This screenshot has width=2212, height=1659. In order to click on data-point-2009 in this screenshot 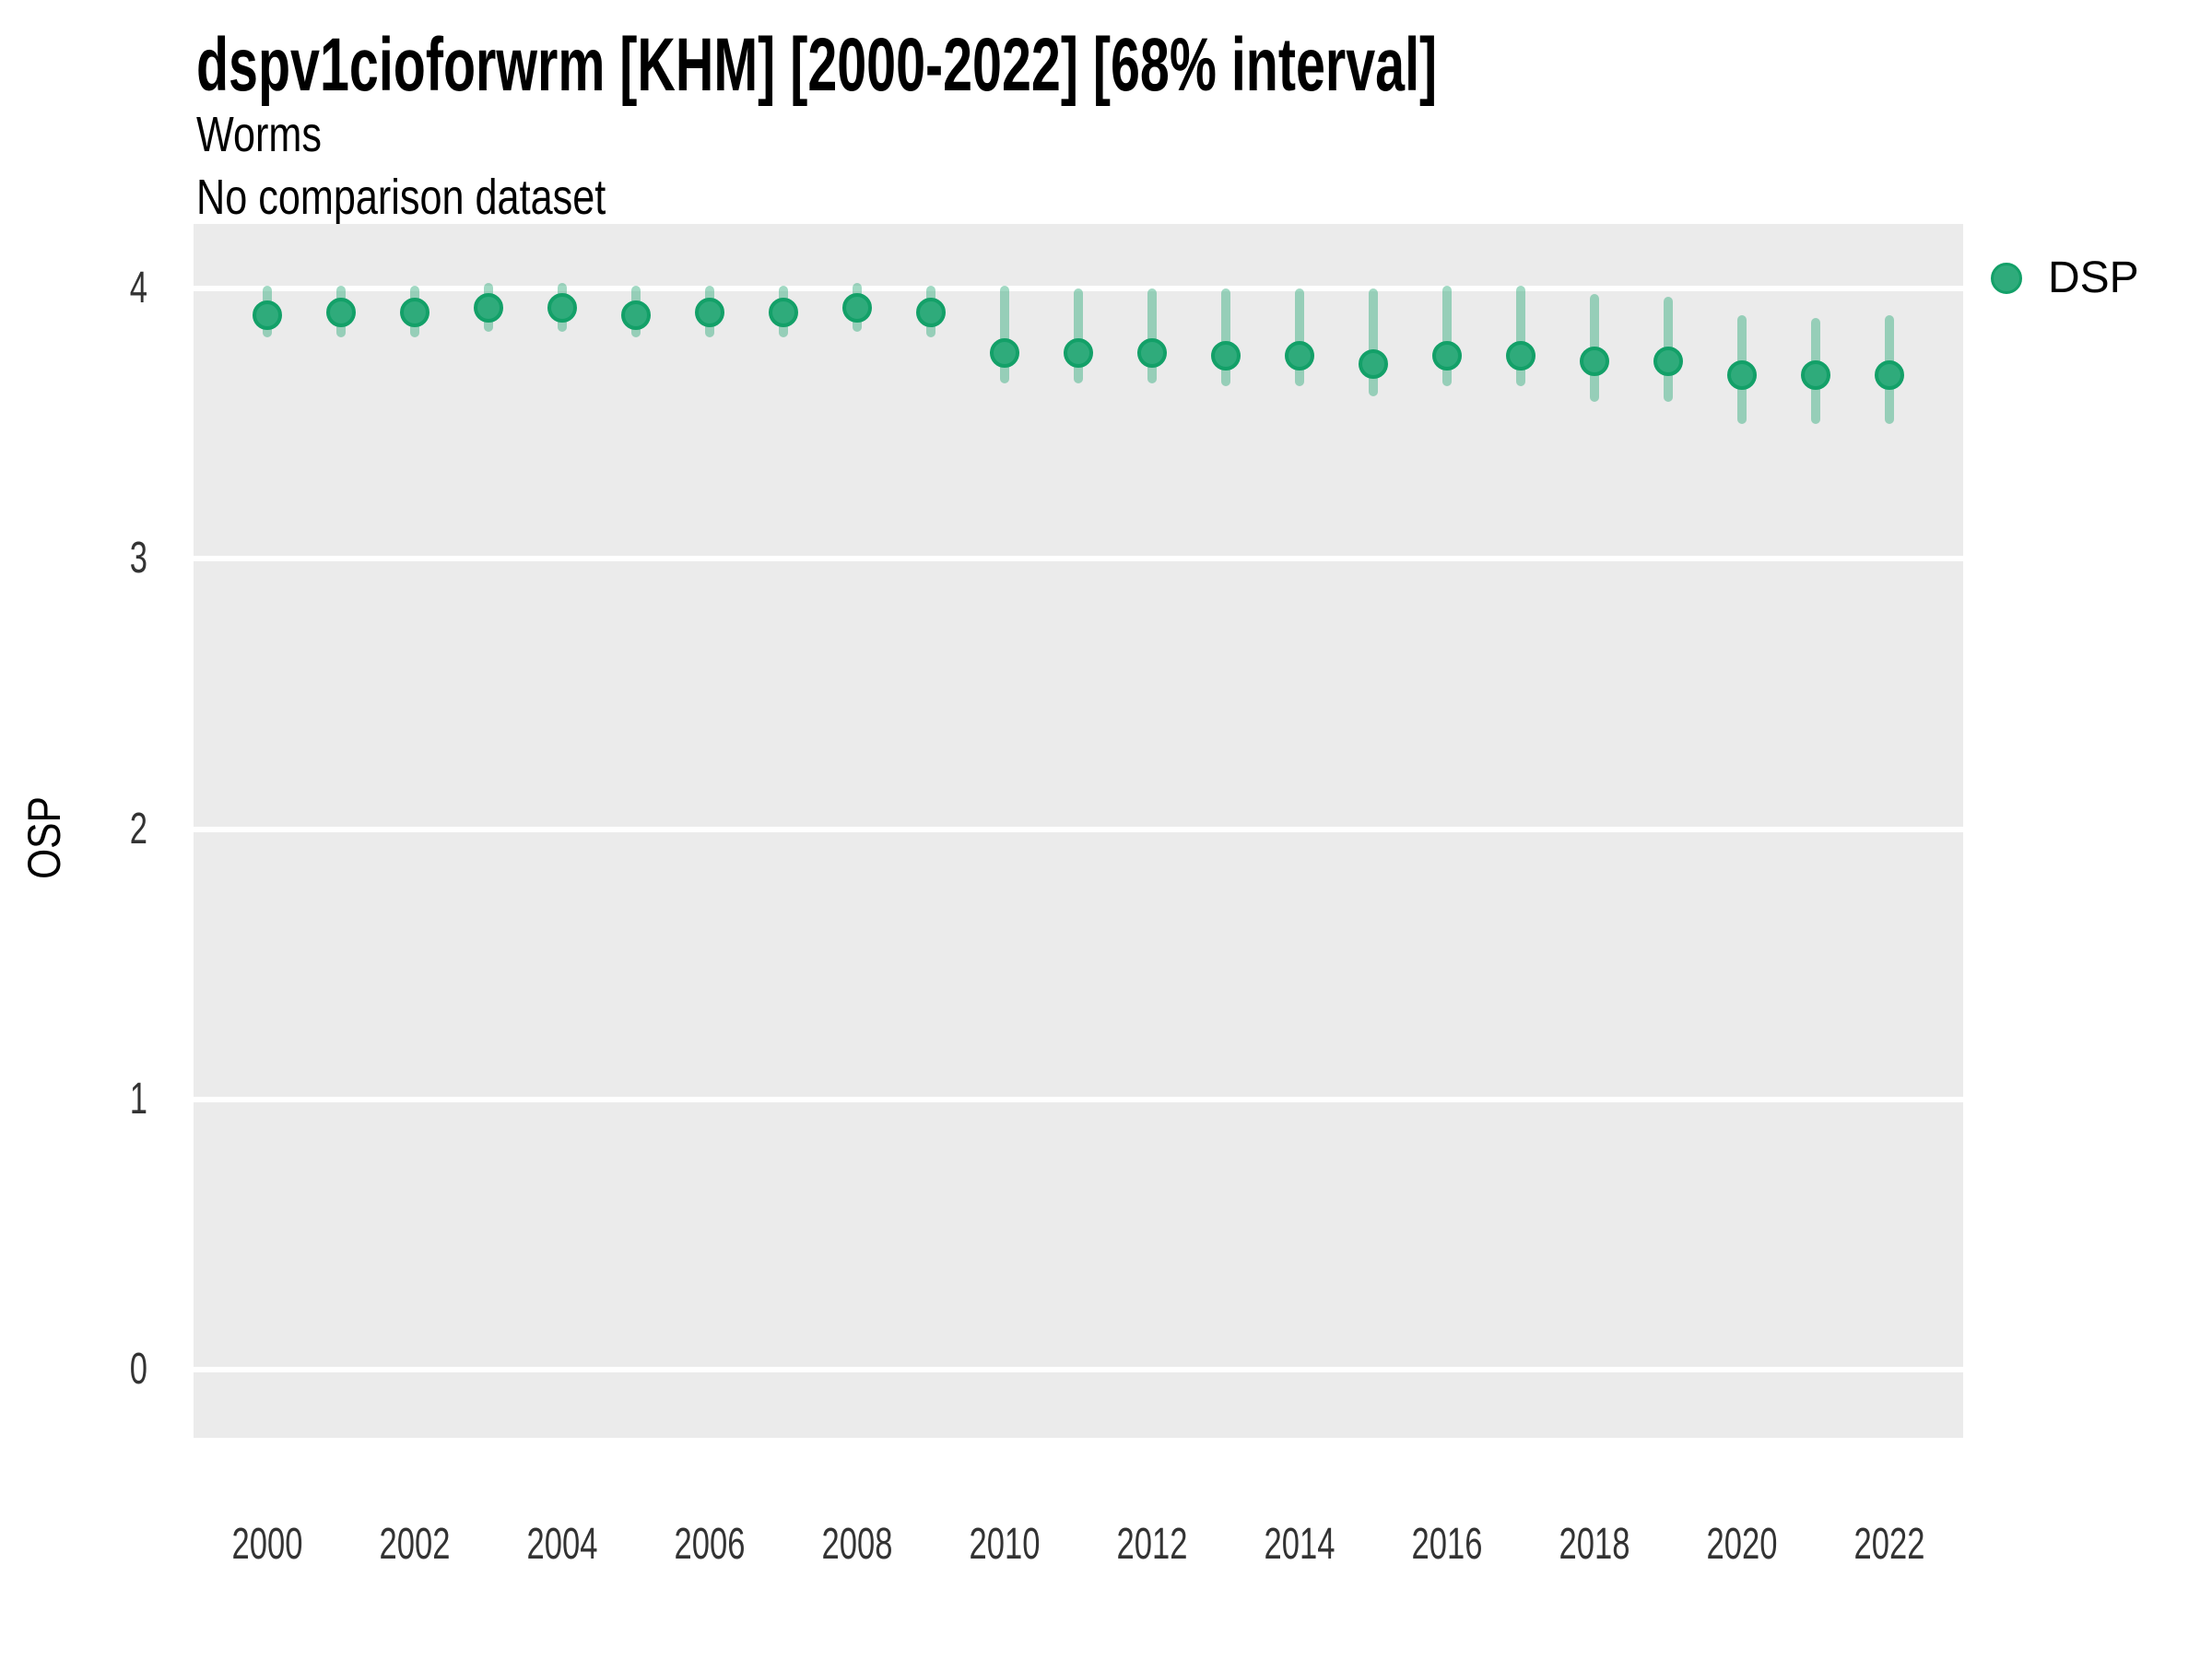, I will do `click(931, 313)`.